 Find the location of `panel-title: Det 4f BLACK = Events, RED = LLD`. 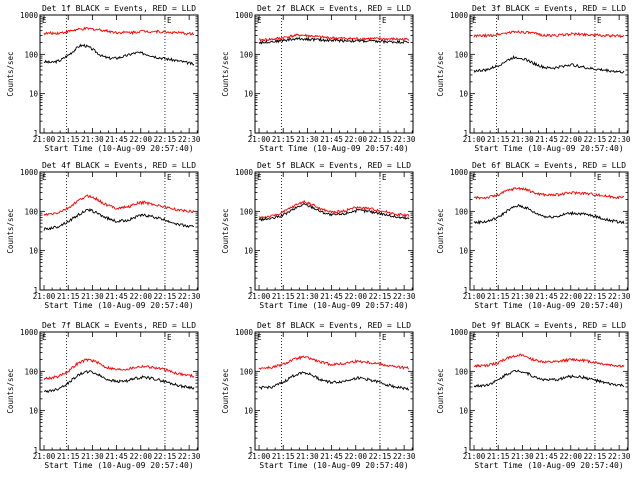

panel-title: Det 4f BLACK = Events, RED = LLD is located at coordinates (119, 165).